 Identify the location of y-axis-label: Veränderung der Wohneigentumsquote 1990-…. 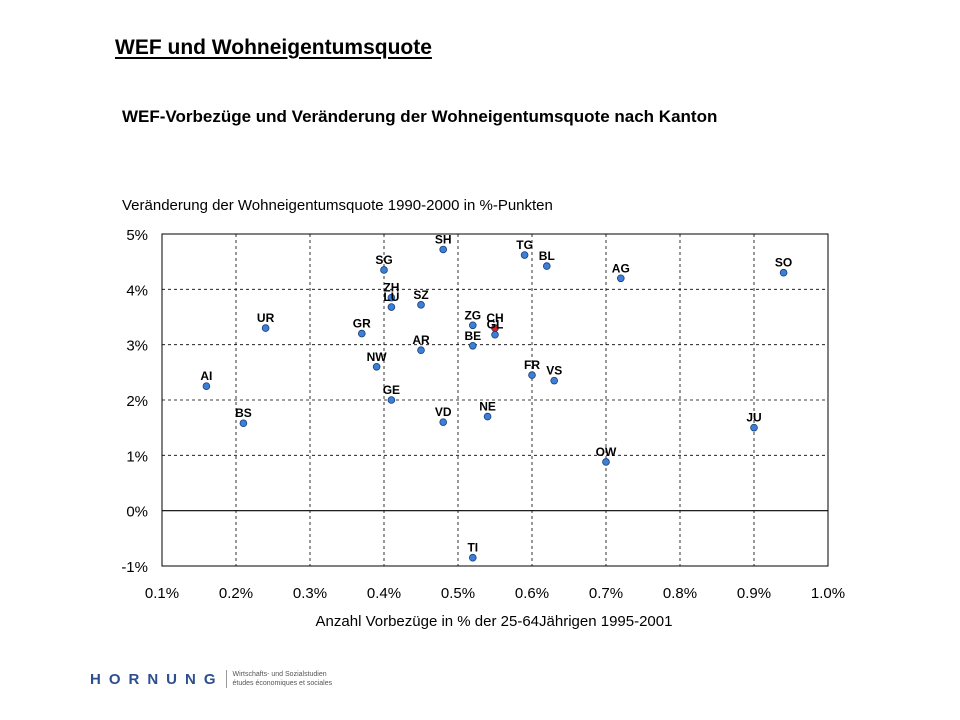
(337, 205).